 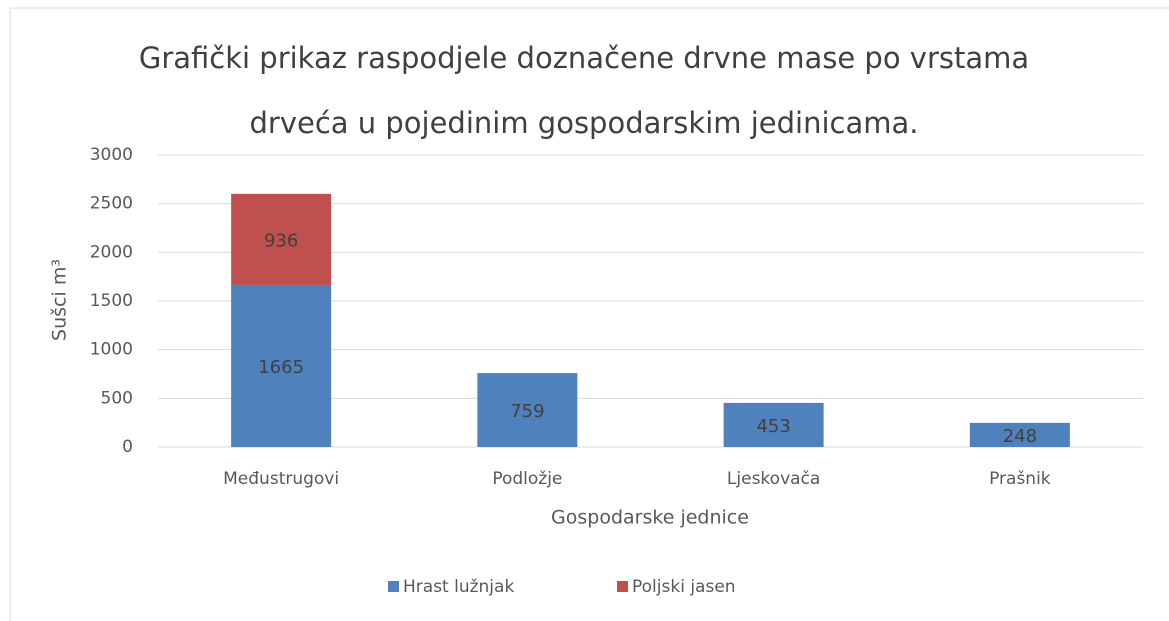 I want to click on data-label: 1665, so click(x=281, y=367).